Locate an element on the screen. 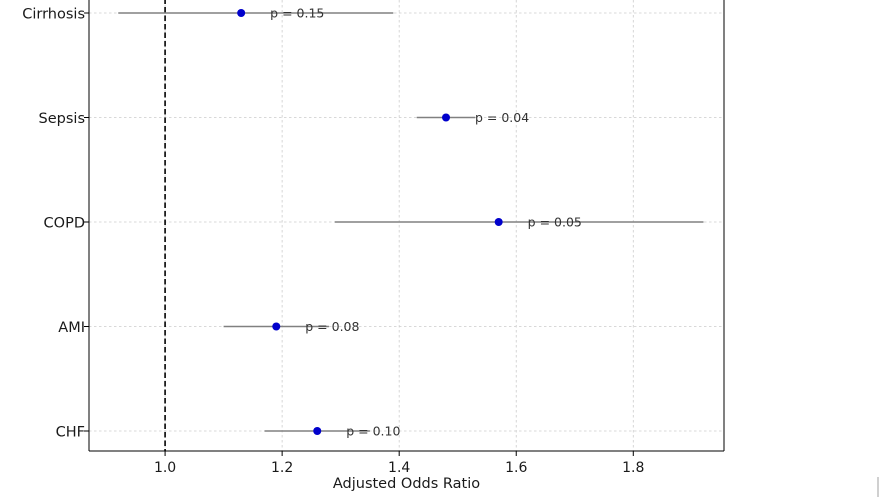  or-point-ami is located at coordinates (276, 326).